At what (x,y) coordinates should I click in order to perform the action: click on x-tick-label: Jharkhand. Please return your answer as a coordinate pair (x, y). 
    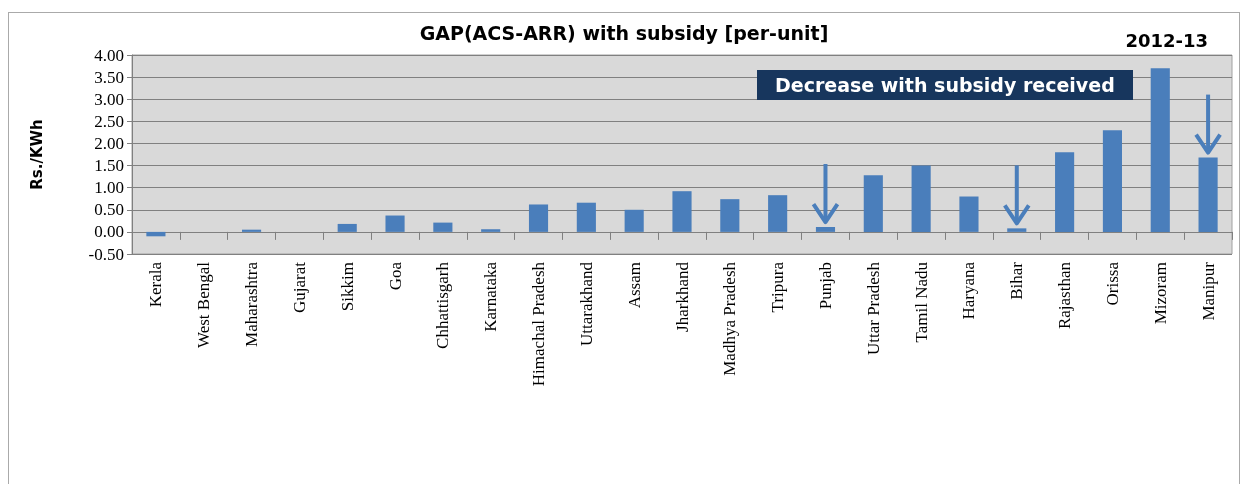
    Looking at the image, I should click on (682, 296).